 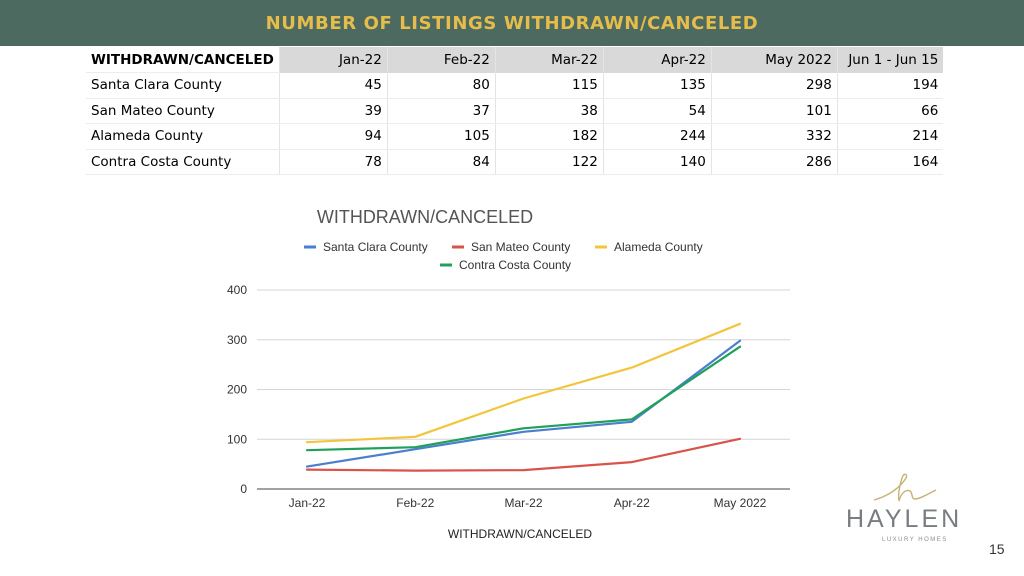 I want to click on y-tick-label: 0, so click(x=243, y=489).